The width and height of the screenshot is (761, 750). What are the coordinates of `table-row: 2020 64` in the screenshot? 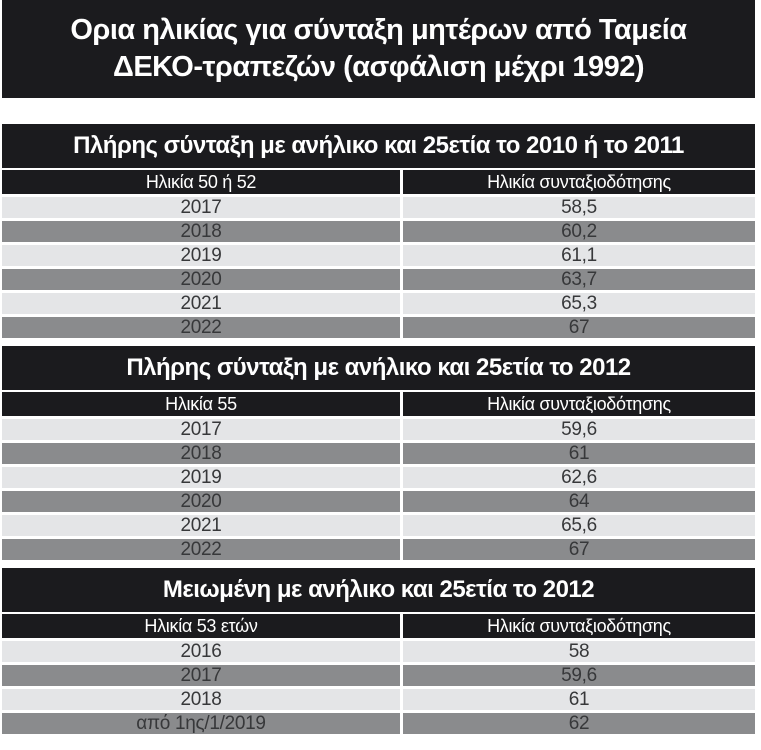 It's located at (378, 501).